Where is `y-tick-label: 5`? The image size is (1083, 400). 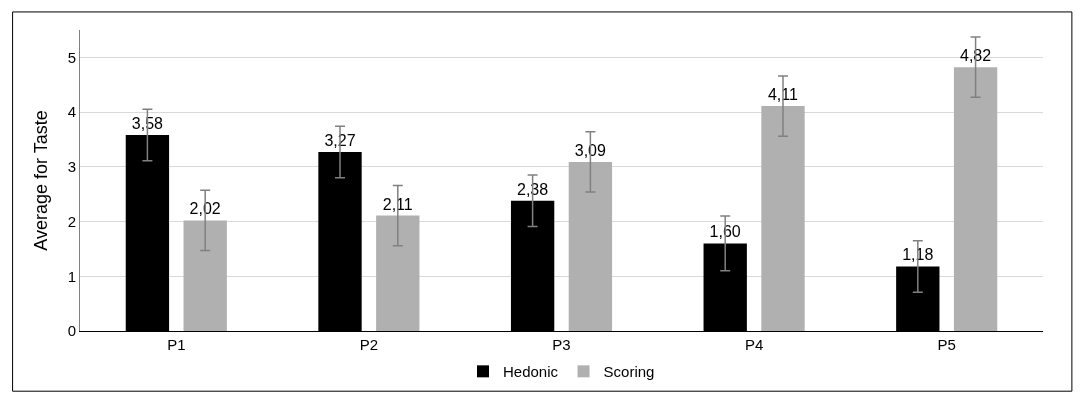
y-tick-label: 5 is located at coordinates (71, 57).